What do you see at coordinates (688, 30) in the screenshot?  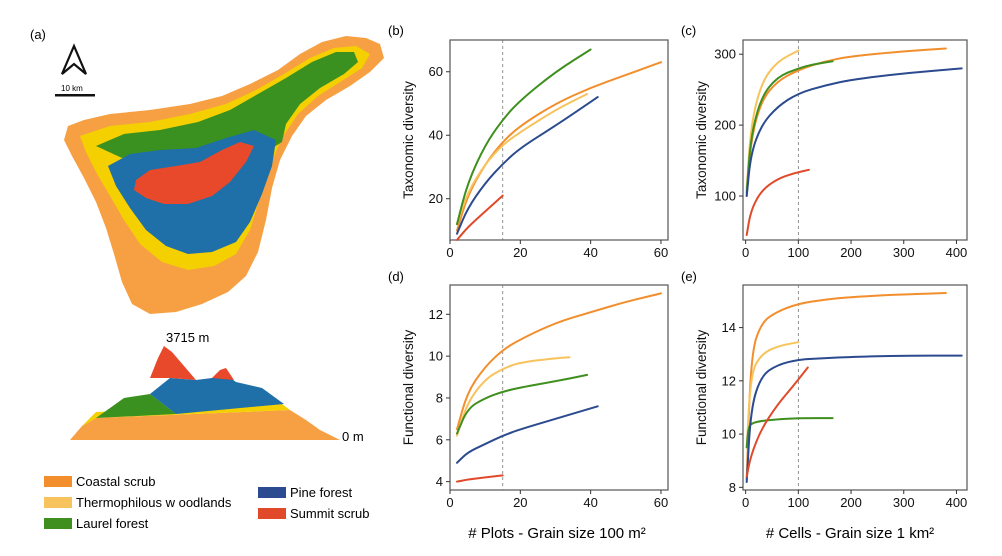 I see `panel-label-c: (c)` at bounding box center [688, 30].